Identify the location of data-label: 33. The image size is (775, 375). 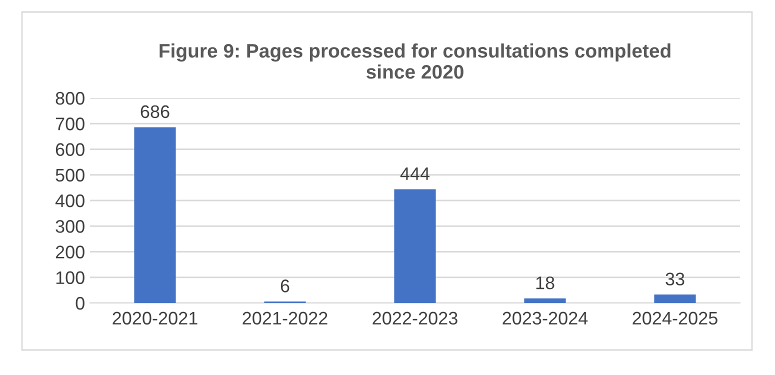
(675, 279).